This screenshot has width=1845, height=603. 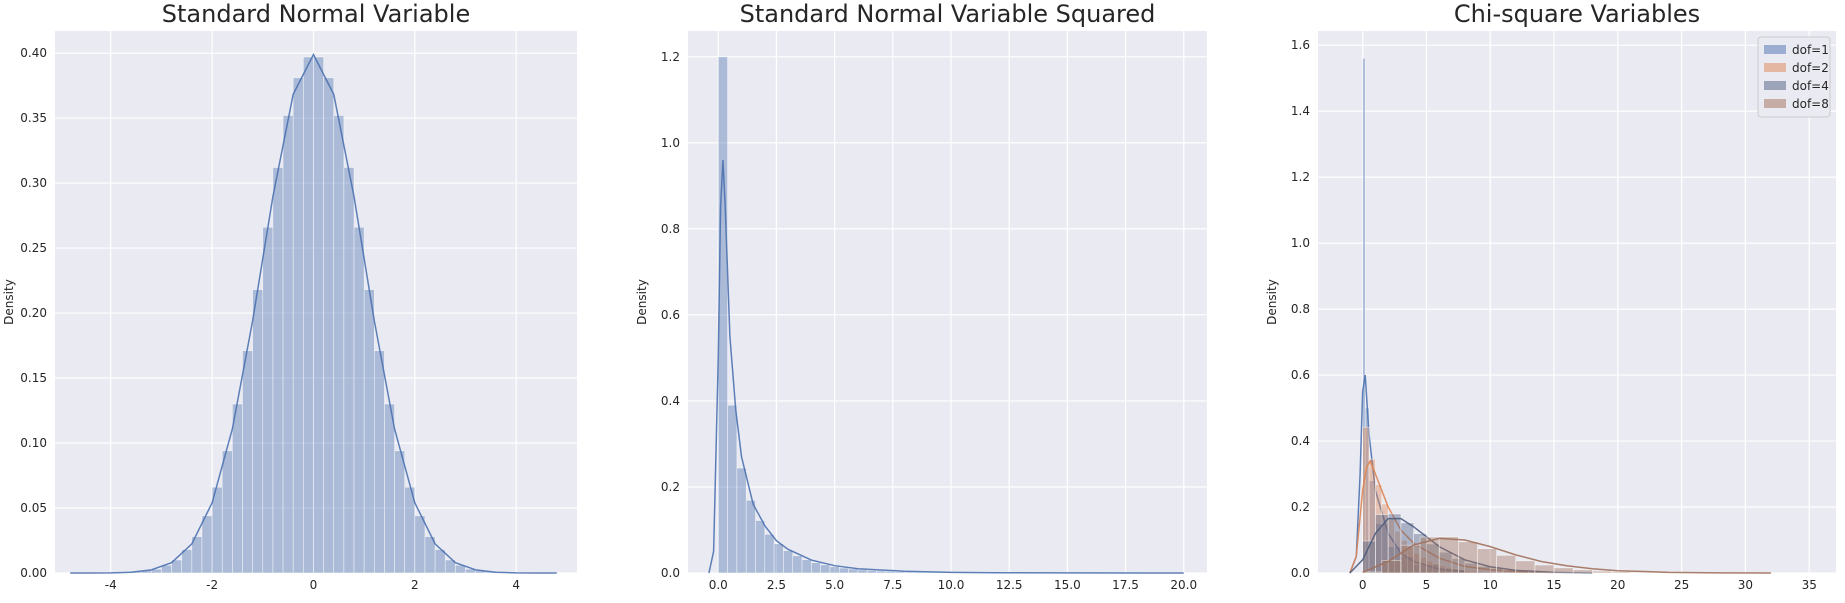 What do you see at coordinates (111, 585) in the screenshot?
I see `x-tick-label: -4` at bounding box center [111, 585].